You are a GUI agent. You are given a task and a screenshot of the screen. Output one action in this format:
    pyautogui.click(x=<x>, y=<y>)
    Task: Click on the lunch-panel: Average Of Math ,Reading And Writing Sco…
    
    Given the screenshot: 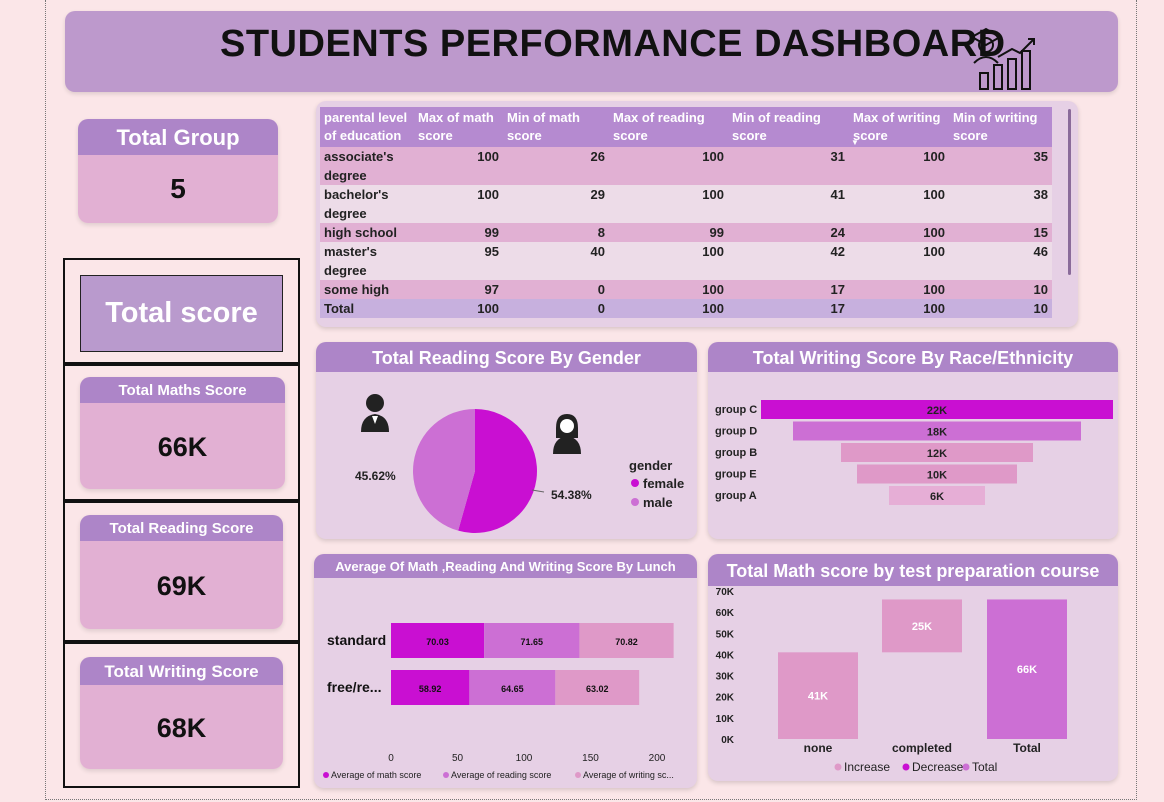 What is the action you would take?
    pyautogui.click(x=505, y=671)
    